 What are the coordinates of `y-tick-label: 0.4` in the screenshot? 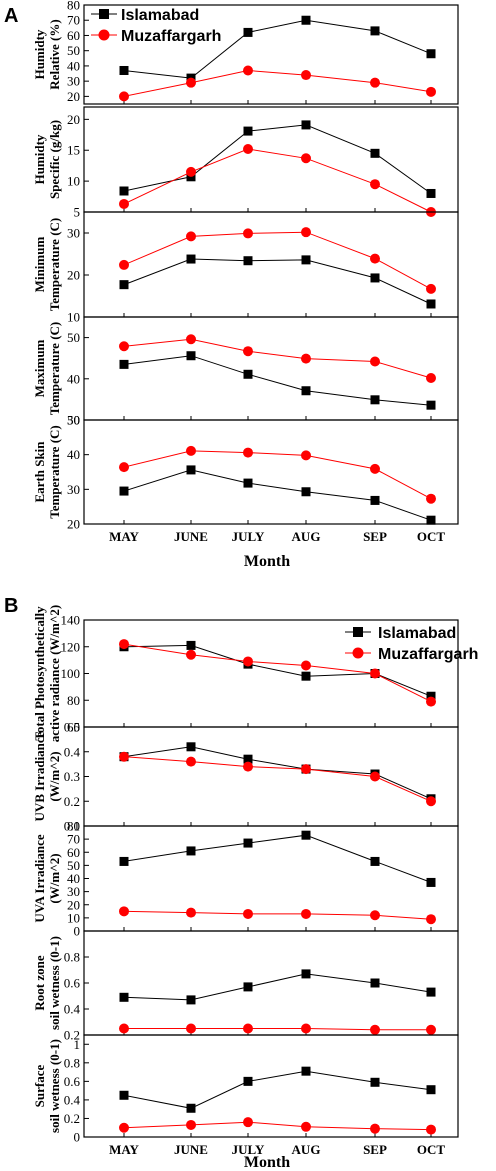 It's located at (72, 751).